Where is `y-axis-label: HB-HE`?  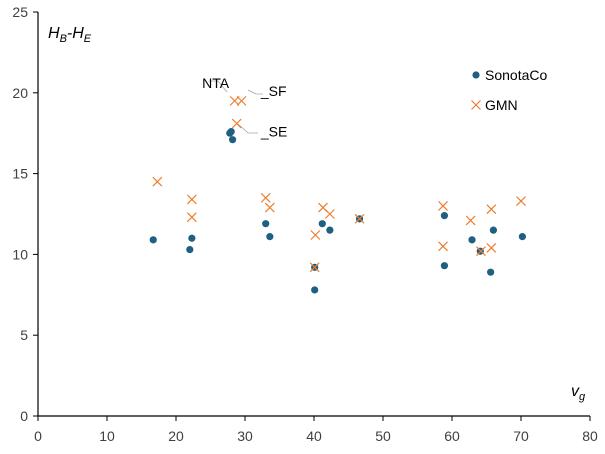 y-axis-label: HB-HE is located at coordinates (70, 35).